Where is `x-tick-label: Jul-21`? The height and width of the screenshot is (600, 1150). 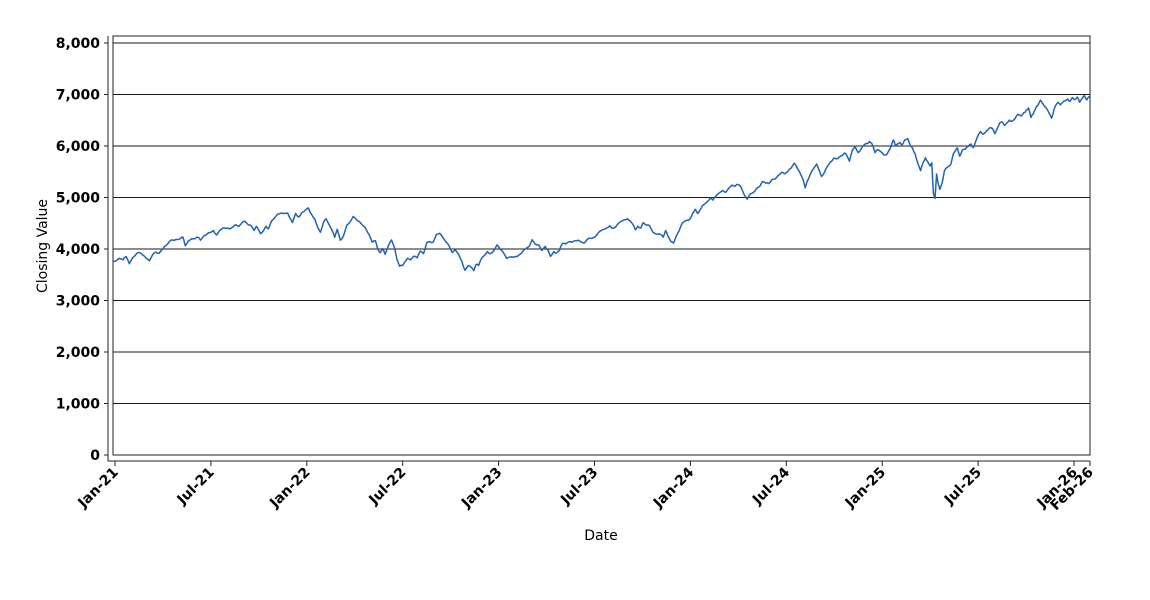
x-tick-label: Jul-21 is located at coordinates (196, 487).